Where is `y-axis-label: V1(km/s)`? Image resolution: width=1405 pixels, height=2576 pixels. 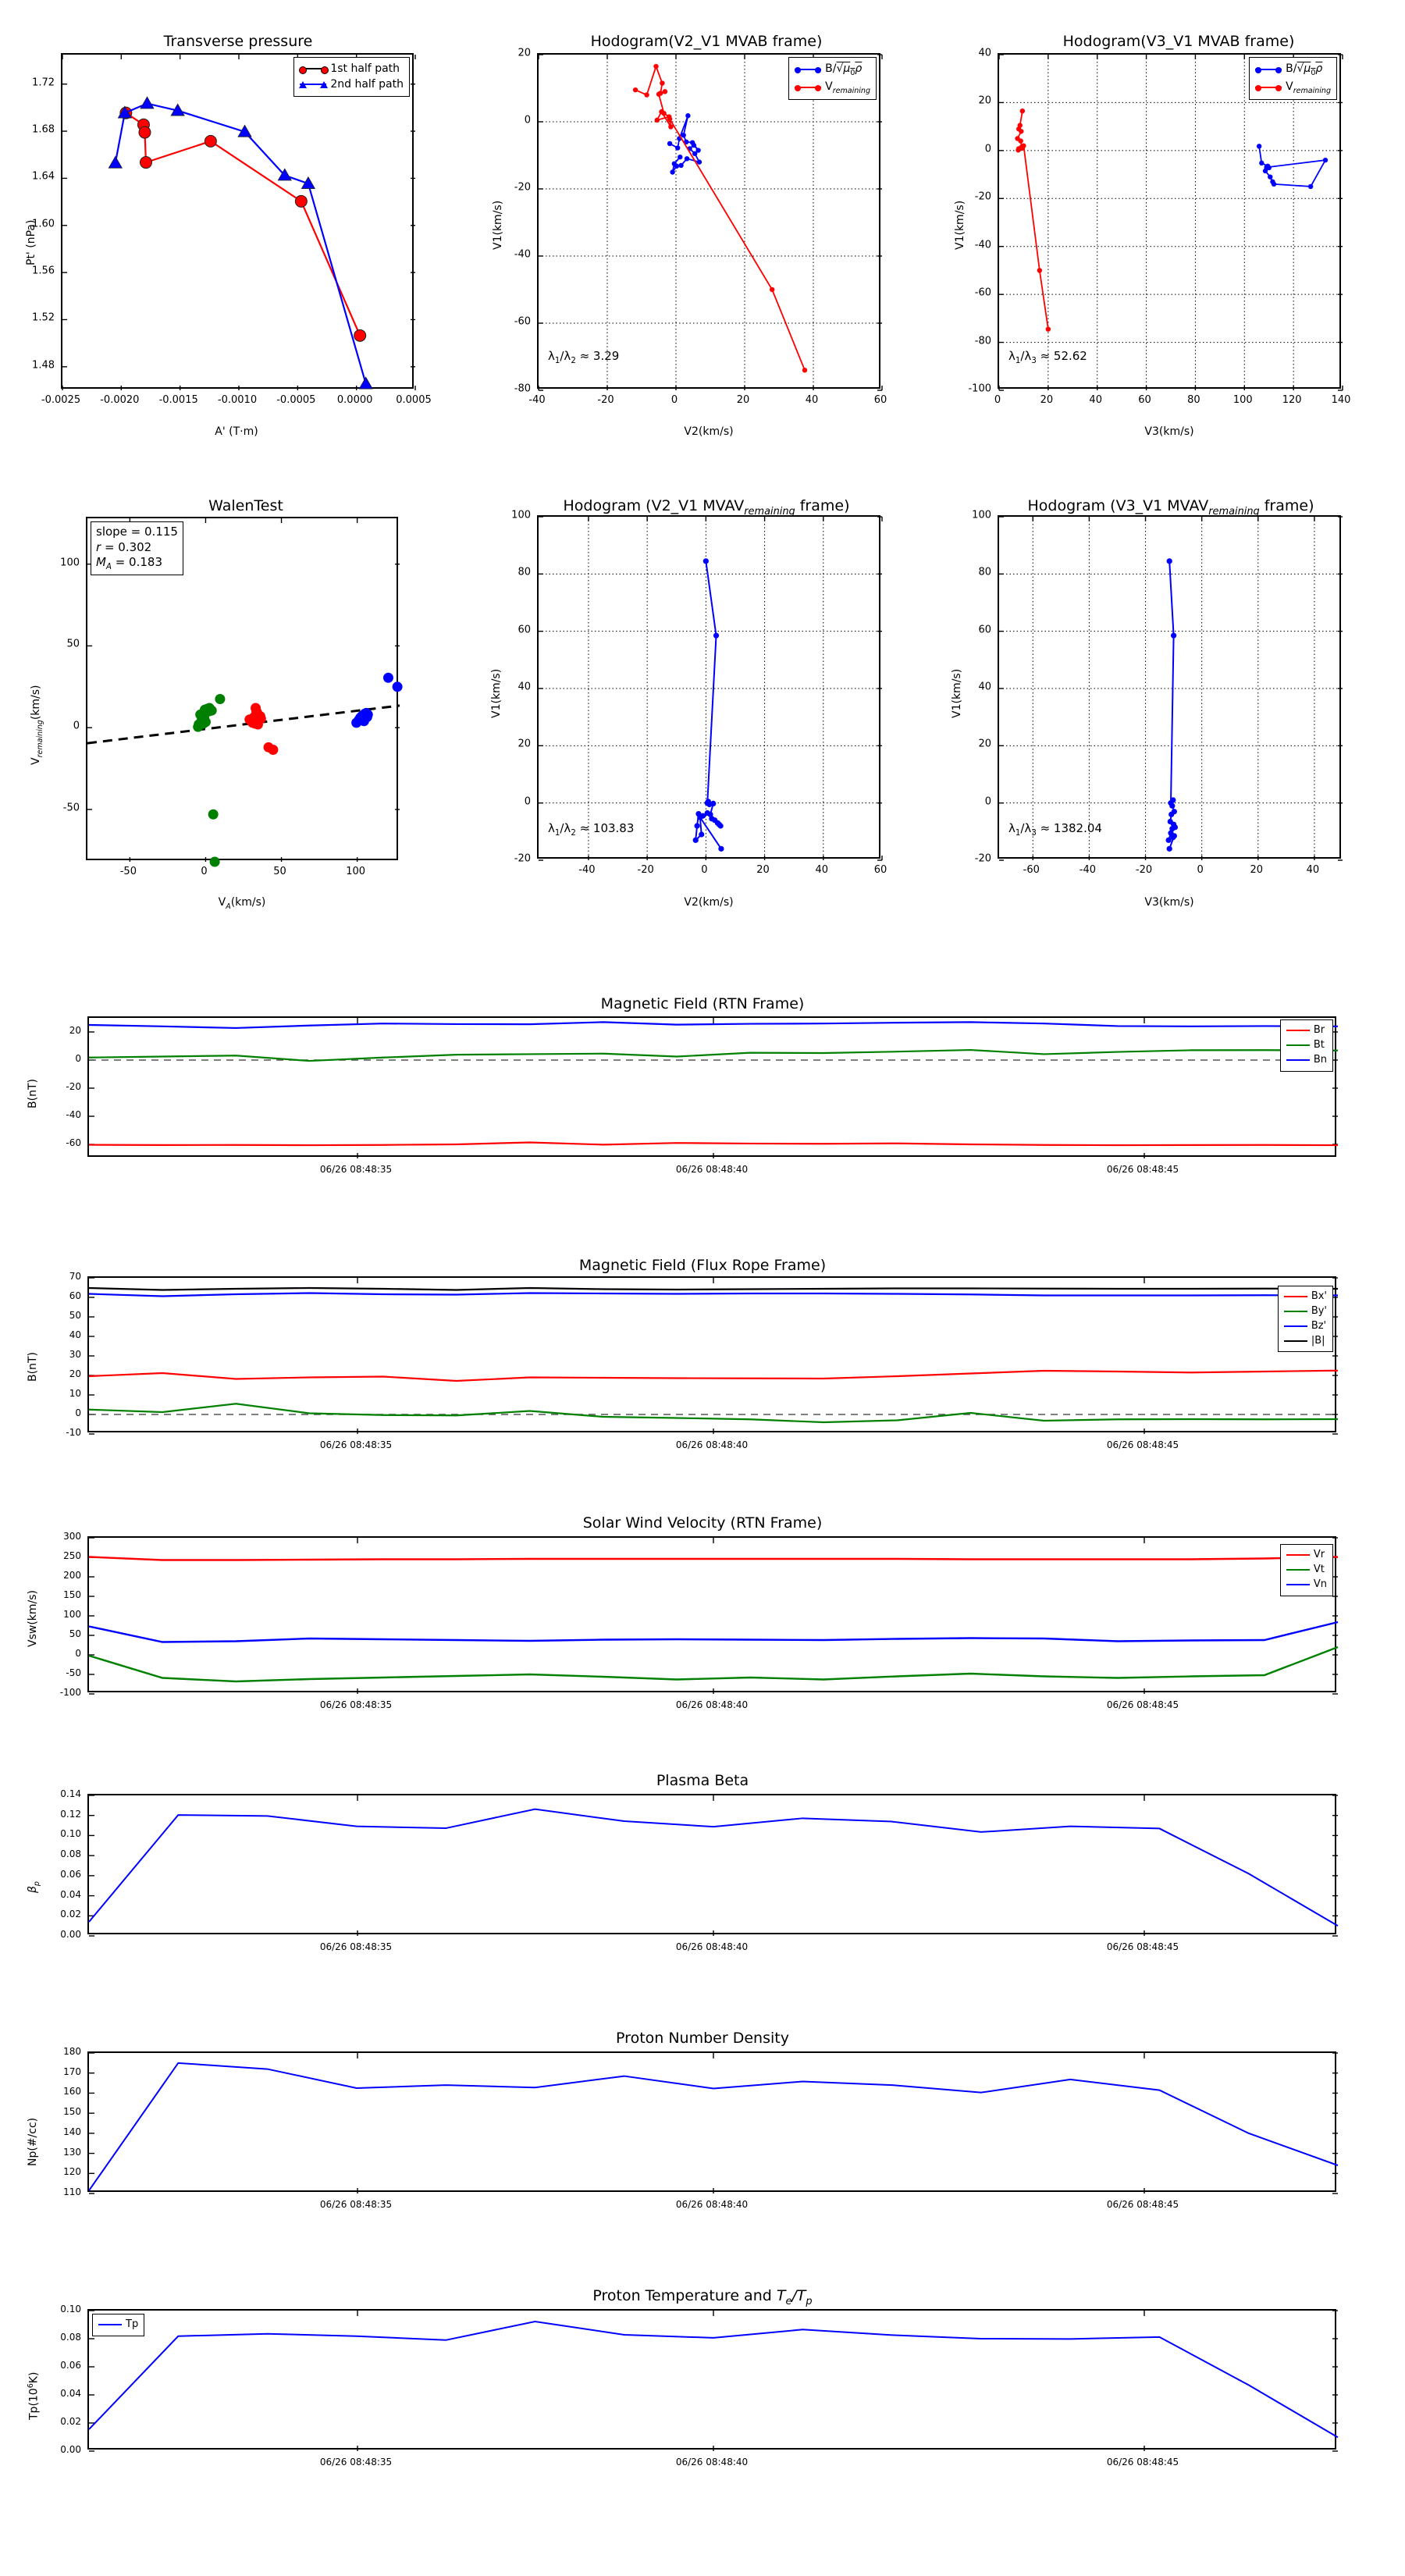 y-axis-label: V1(km/s) is located at coordinates (497, 693).